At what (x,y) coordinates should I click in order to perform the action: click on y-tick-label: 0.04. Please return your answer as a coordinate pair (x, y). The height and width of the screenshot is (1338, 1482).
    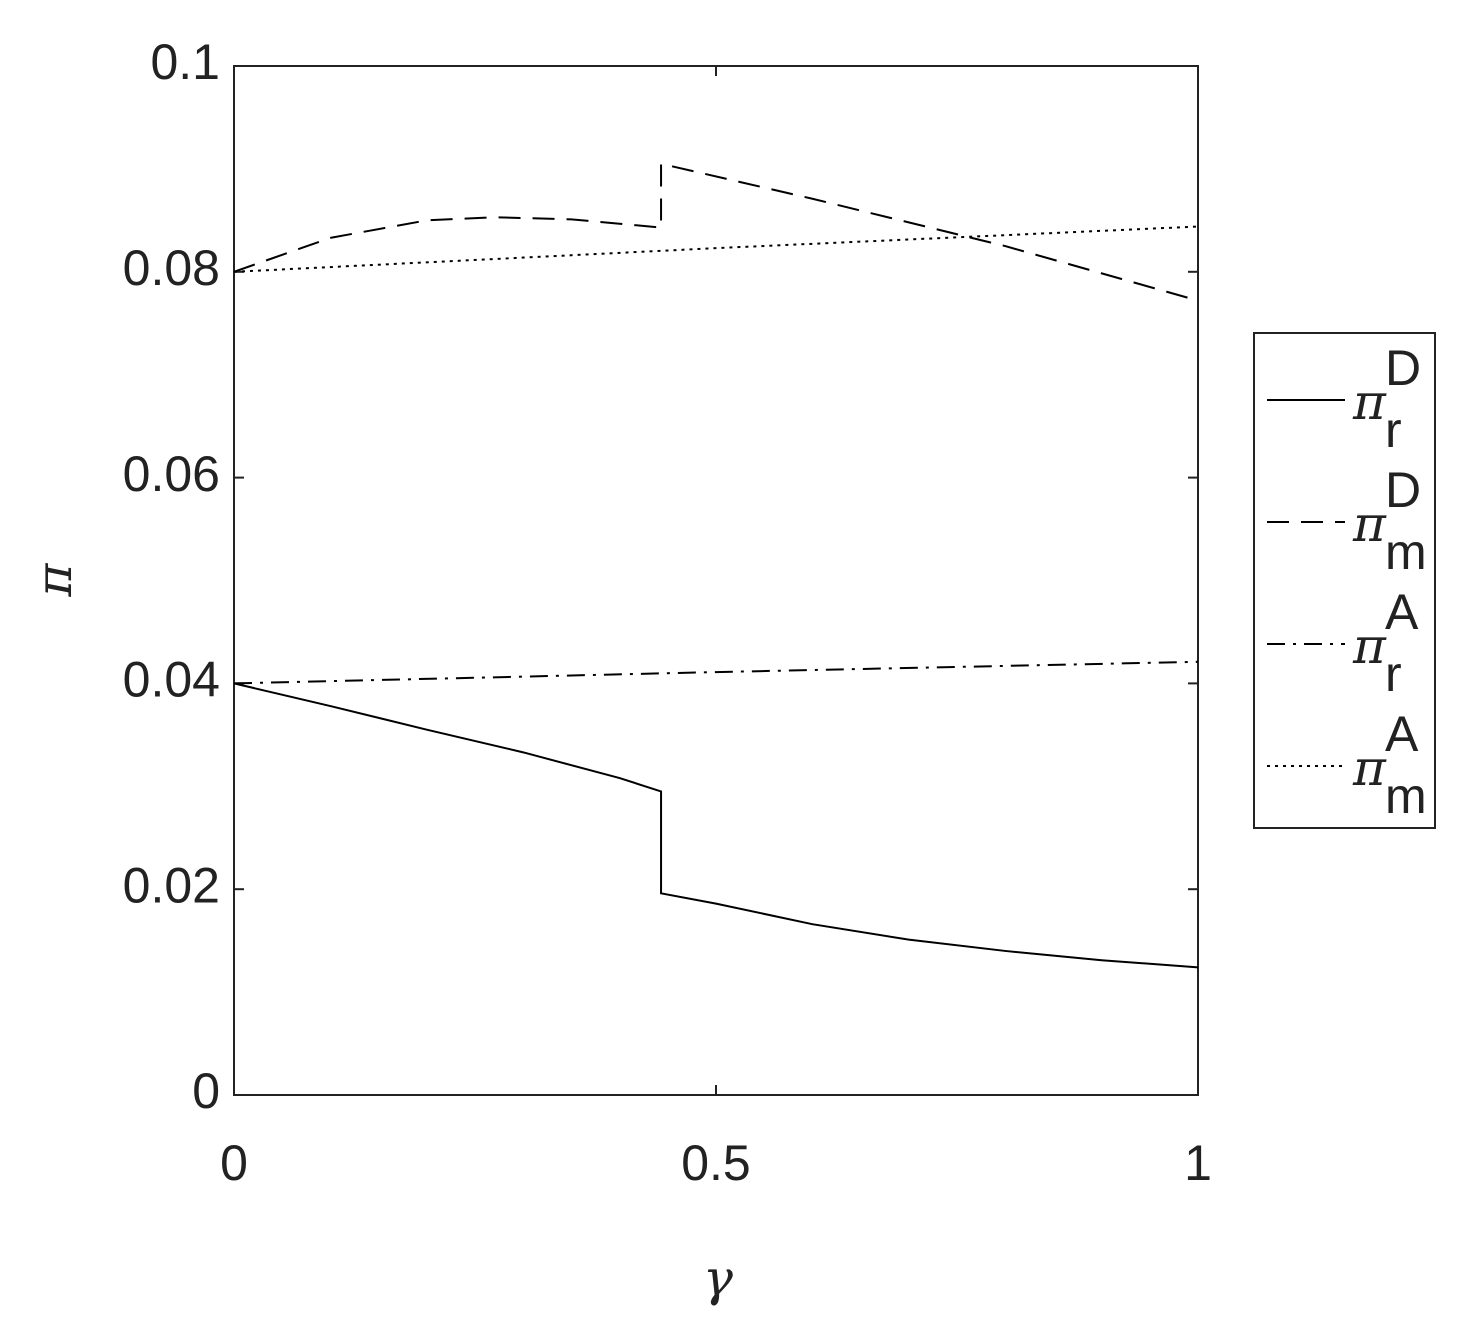
    Looking at the image, I should click on (171, 680).